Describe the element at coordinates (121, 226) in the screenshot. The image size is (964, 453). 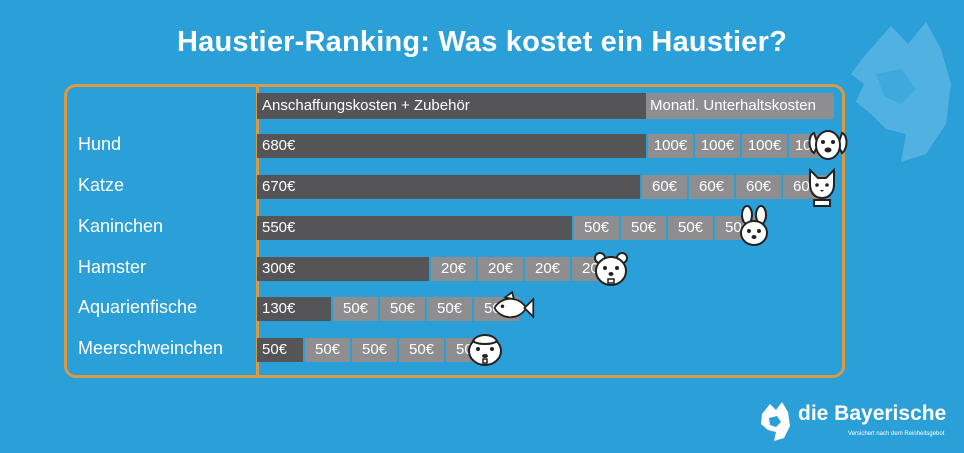
I see `category-label: Kaninchen` at that location.